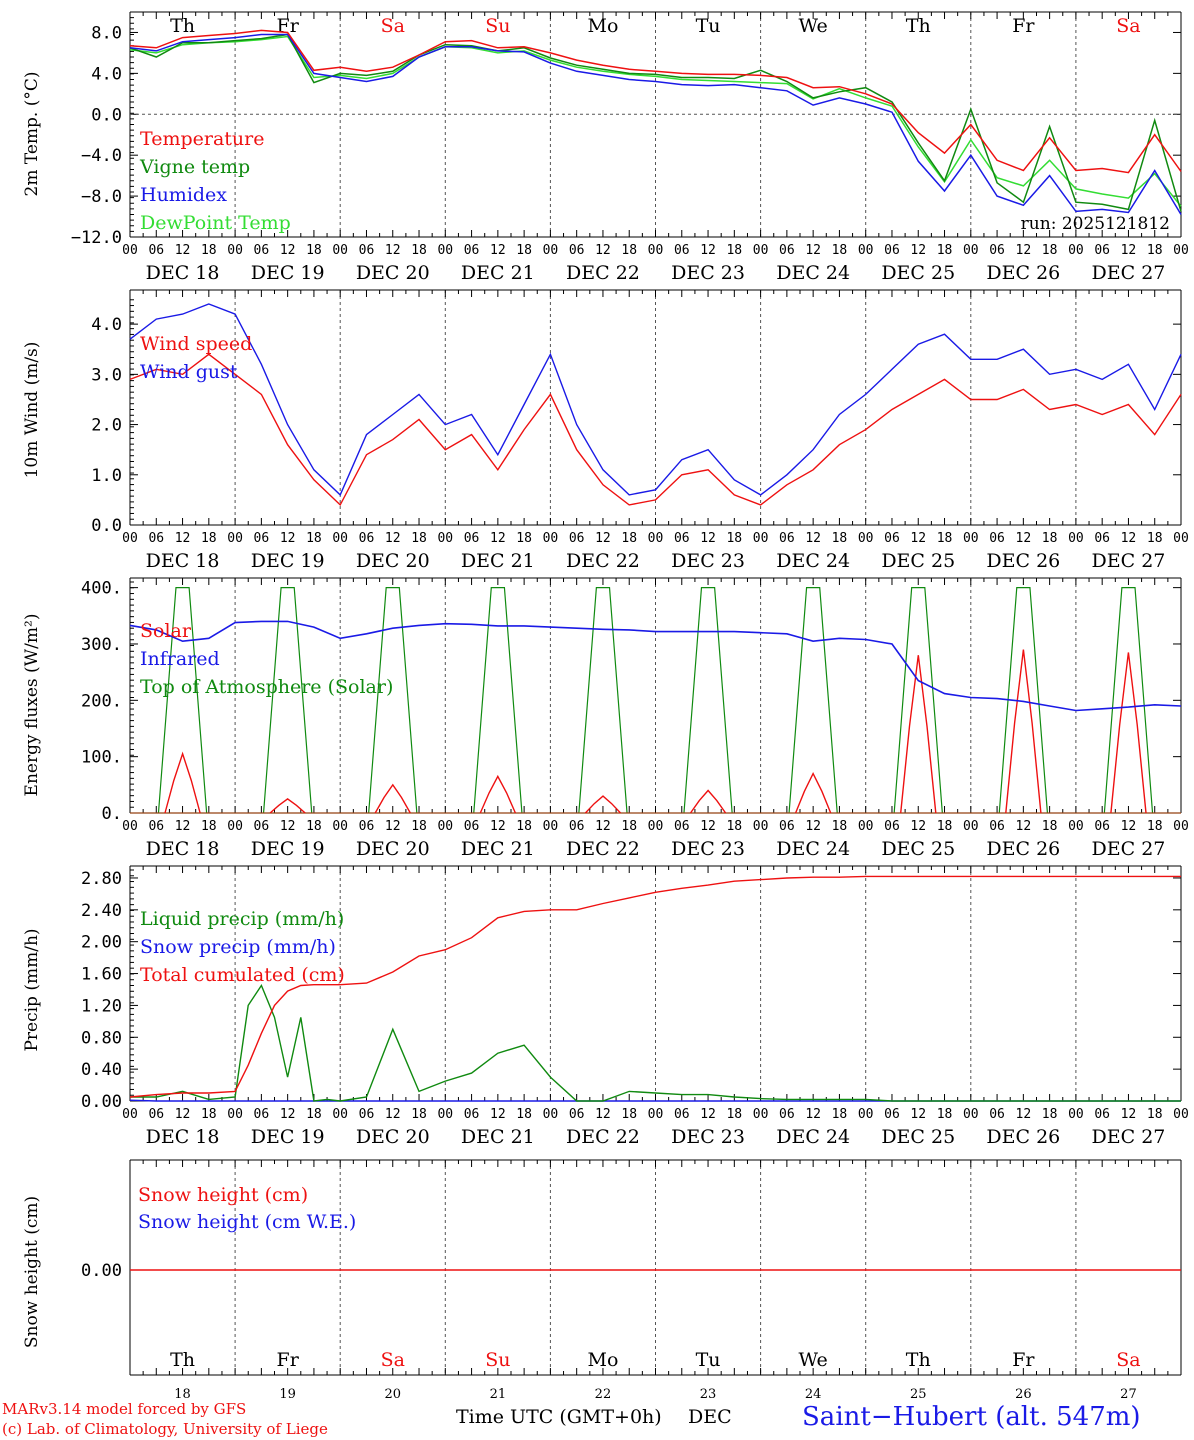  What do you see at coordinates (602, 1360) in the screenshot?
I see `weekday-label: Mo` at bounding box center [602, 1360].